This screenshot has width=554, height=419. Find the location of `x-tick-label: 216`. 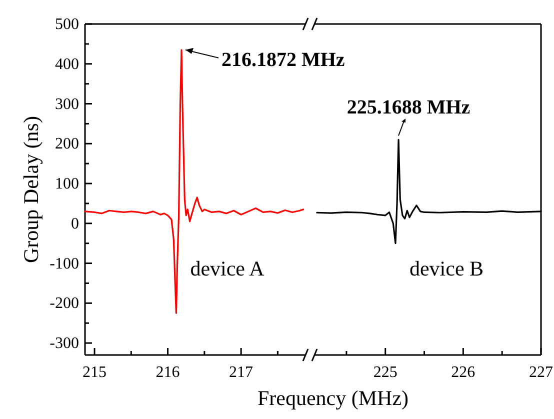

x-tick-label: 216 is located at coordinates (168, 372).